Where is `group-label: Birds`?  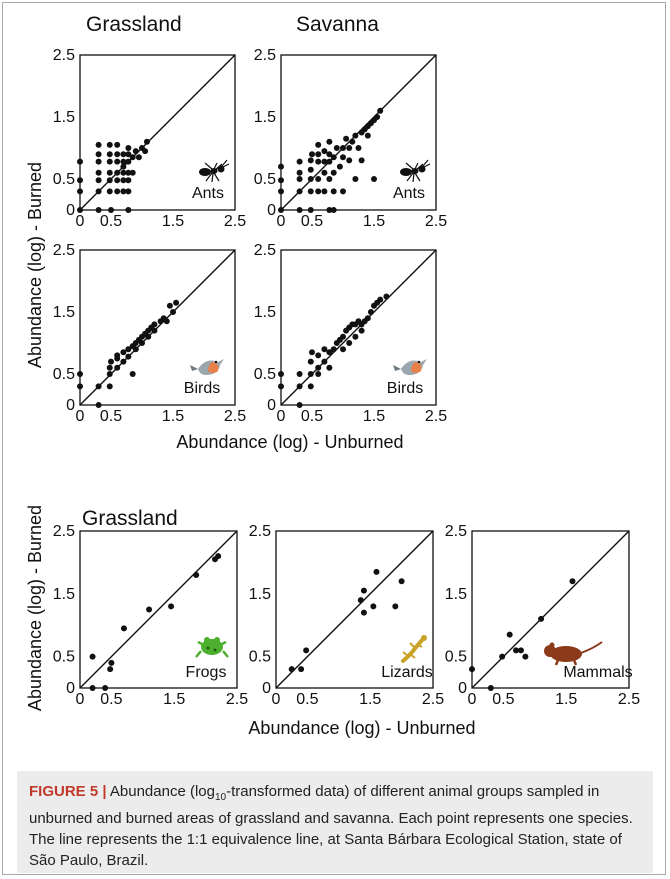
group-label: Birds is located at coordinates (405, 388).